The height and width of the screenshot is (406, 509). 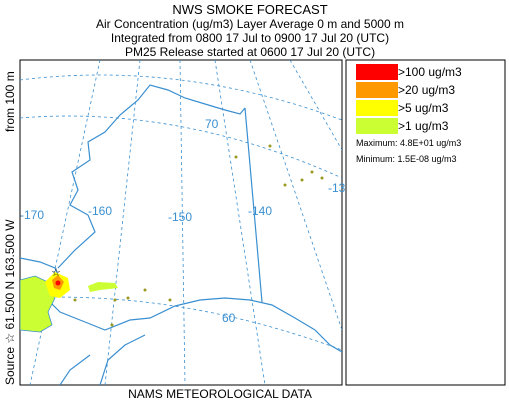 I want to click on grid-label: -150, so click(x=180, y=217).